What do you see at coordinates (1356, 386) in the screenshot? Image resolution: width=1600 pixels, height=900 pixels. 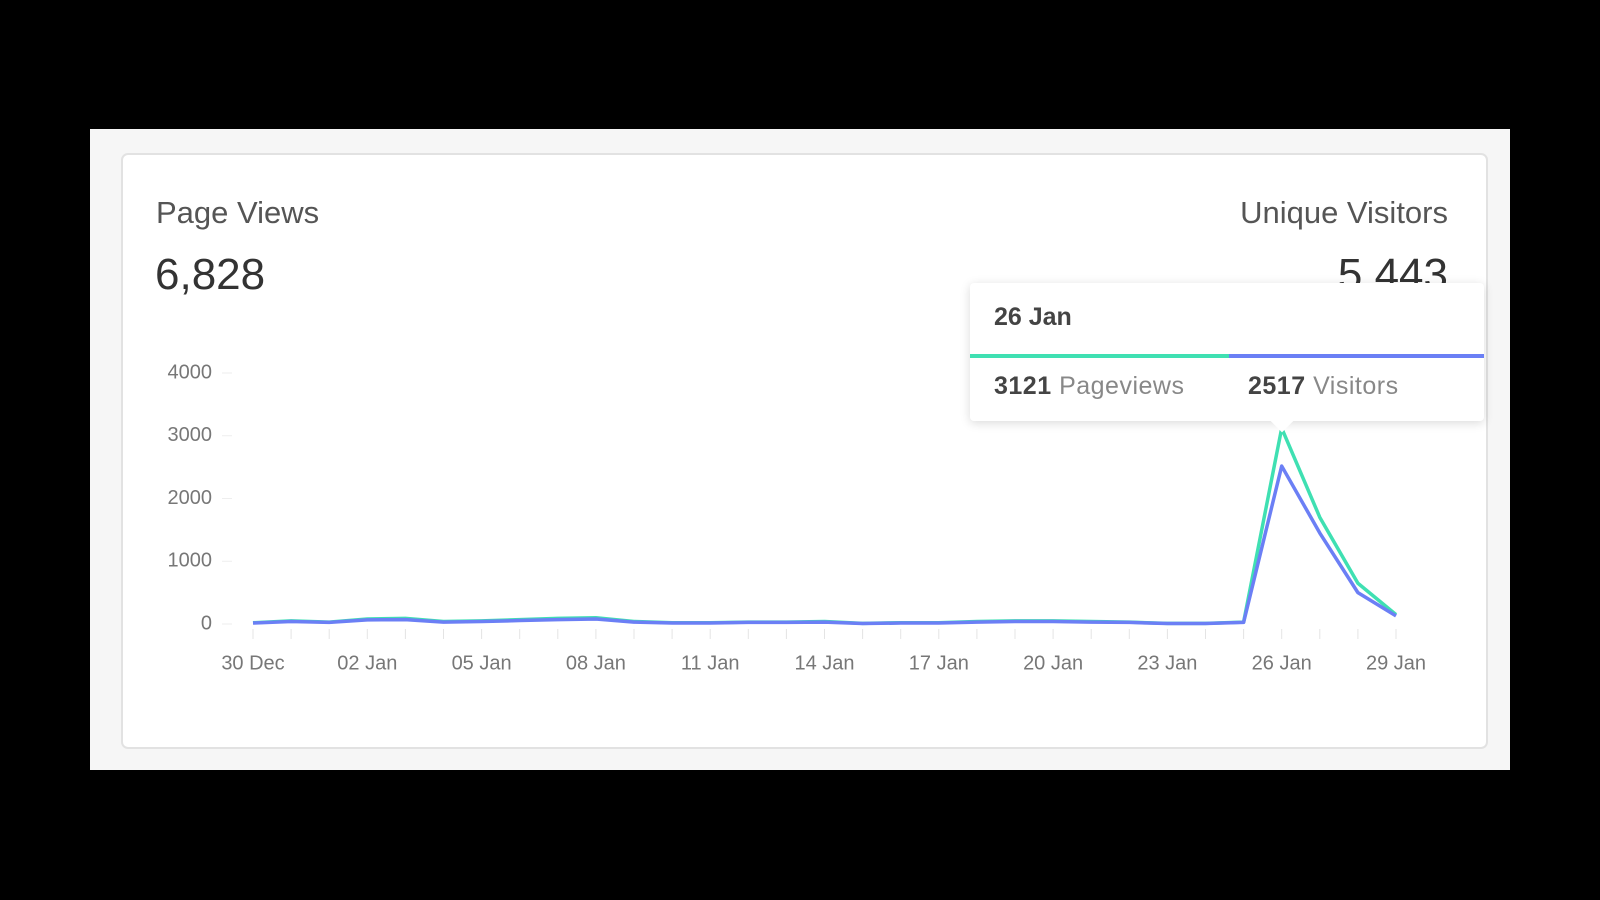 I see `tooltip-series: Visitors` at bounding box center [1356, 386].